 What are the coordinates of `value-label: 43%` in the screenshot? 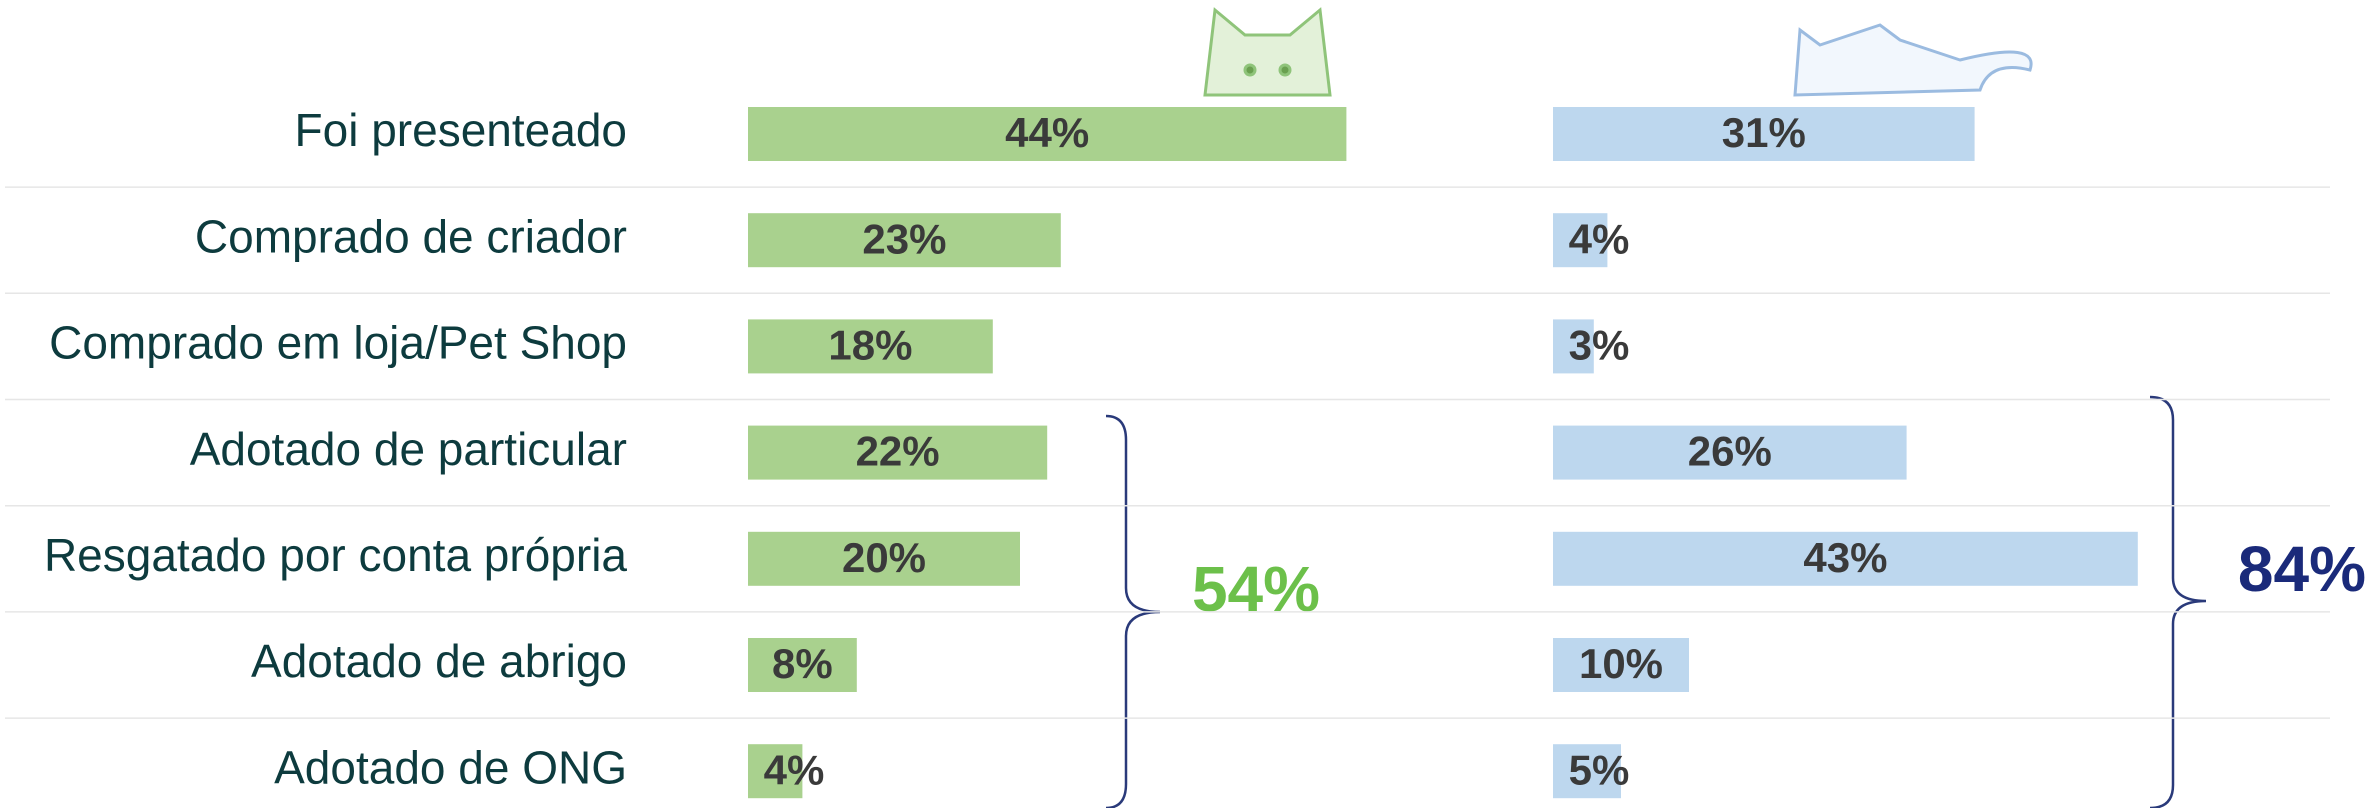 It's located at (1845, 557).